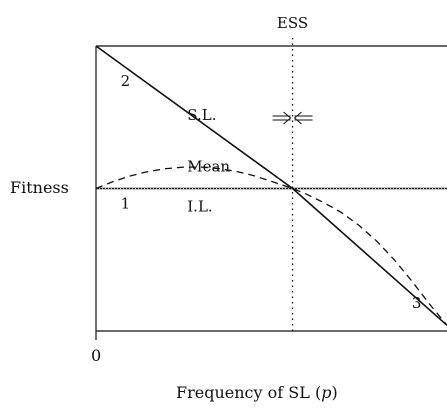 Image resolution: width=447 pixels, height=408 pixels. Describe the element at coordinates (417, 303) in the screenshot. I see `point-label-3: 3` at that location.